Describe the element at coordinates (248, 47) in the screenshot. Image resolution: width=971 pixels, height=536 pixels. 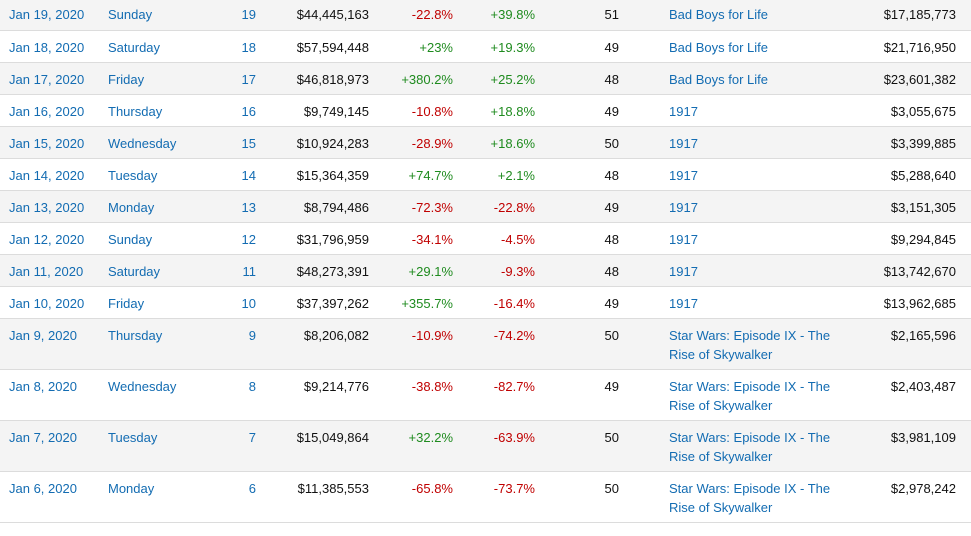
I see `day-number-link: 18` at that location.